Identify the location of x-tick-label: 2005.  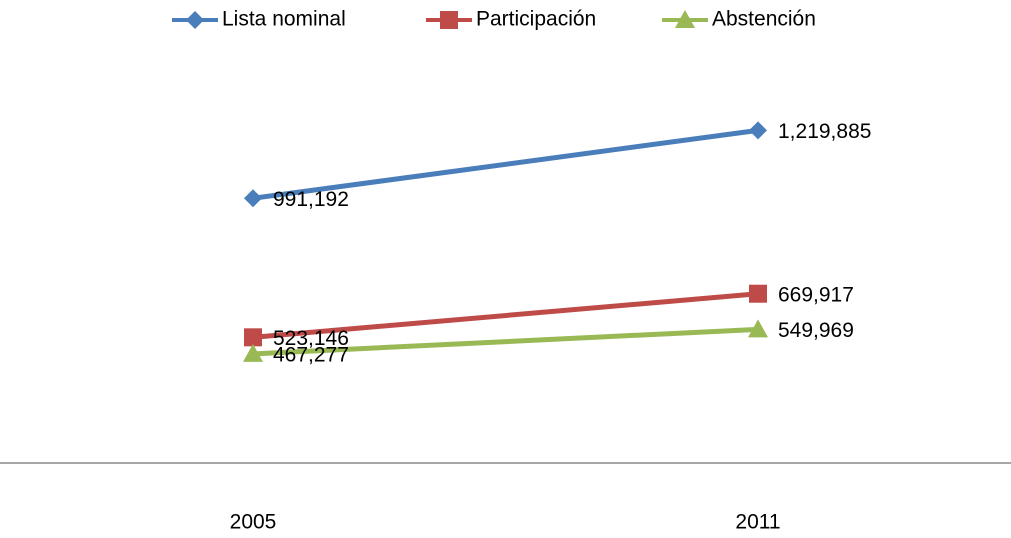
(253, 522).